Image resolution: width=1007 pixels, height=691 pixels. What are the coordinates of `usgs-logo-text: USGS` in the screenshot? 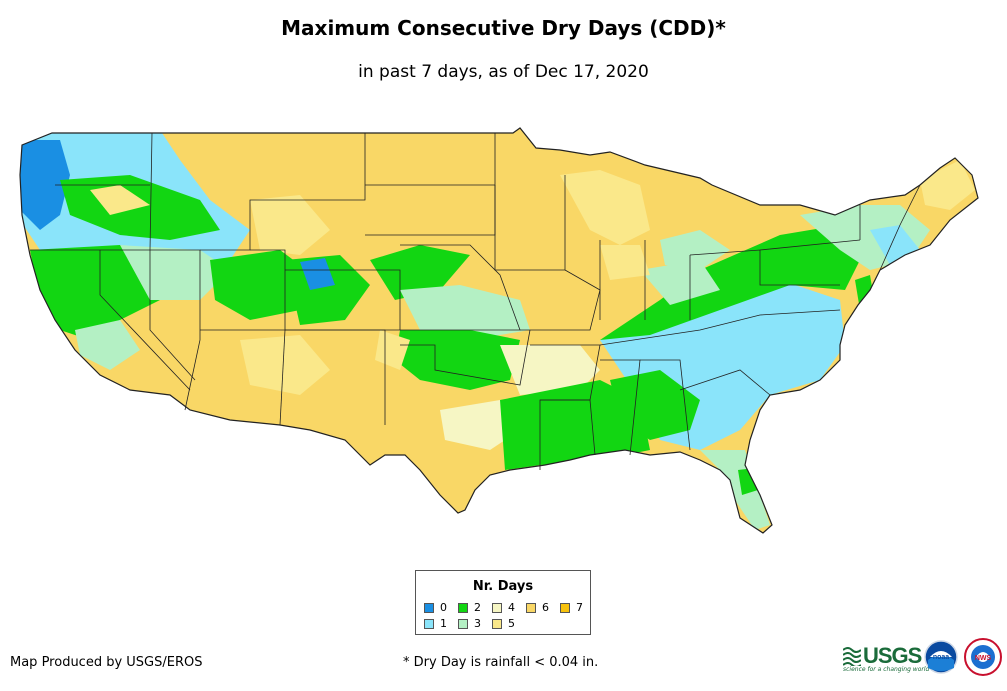 It's located at (892, 655).